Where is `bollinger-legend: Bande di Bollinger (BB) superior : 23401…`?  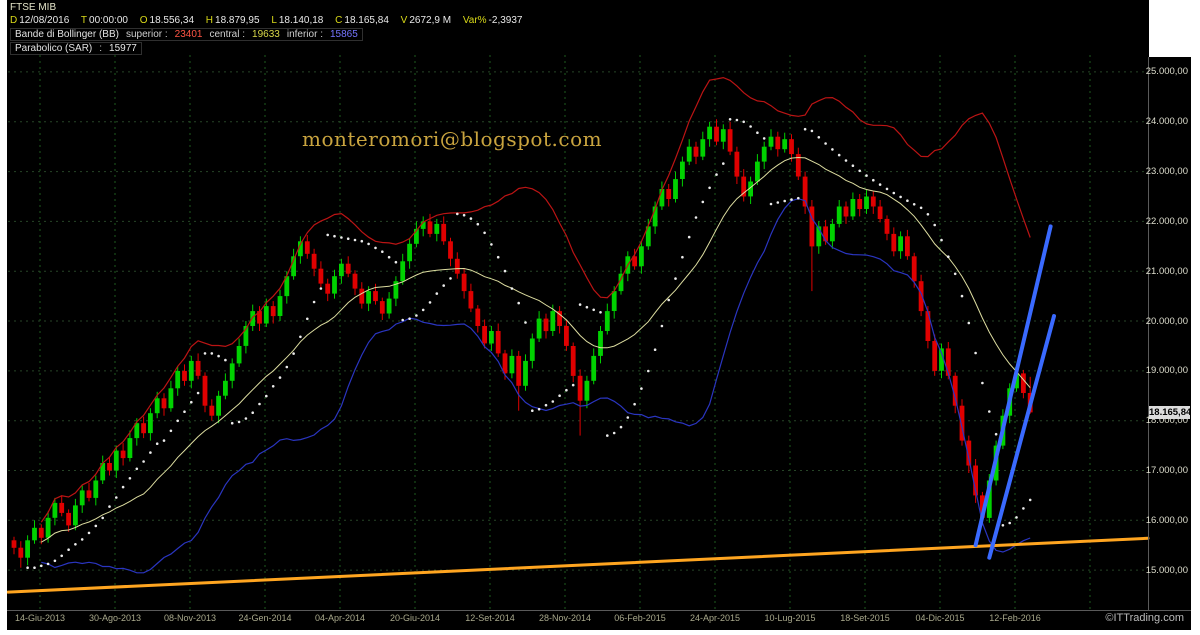
bollinger-legend: Bande di Bollinger (BB) superior : 23401… is located at coordinates (186, 34).